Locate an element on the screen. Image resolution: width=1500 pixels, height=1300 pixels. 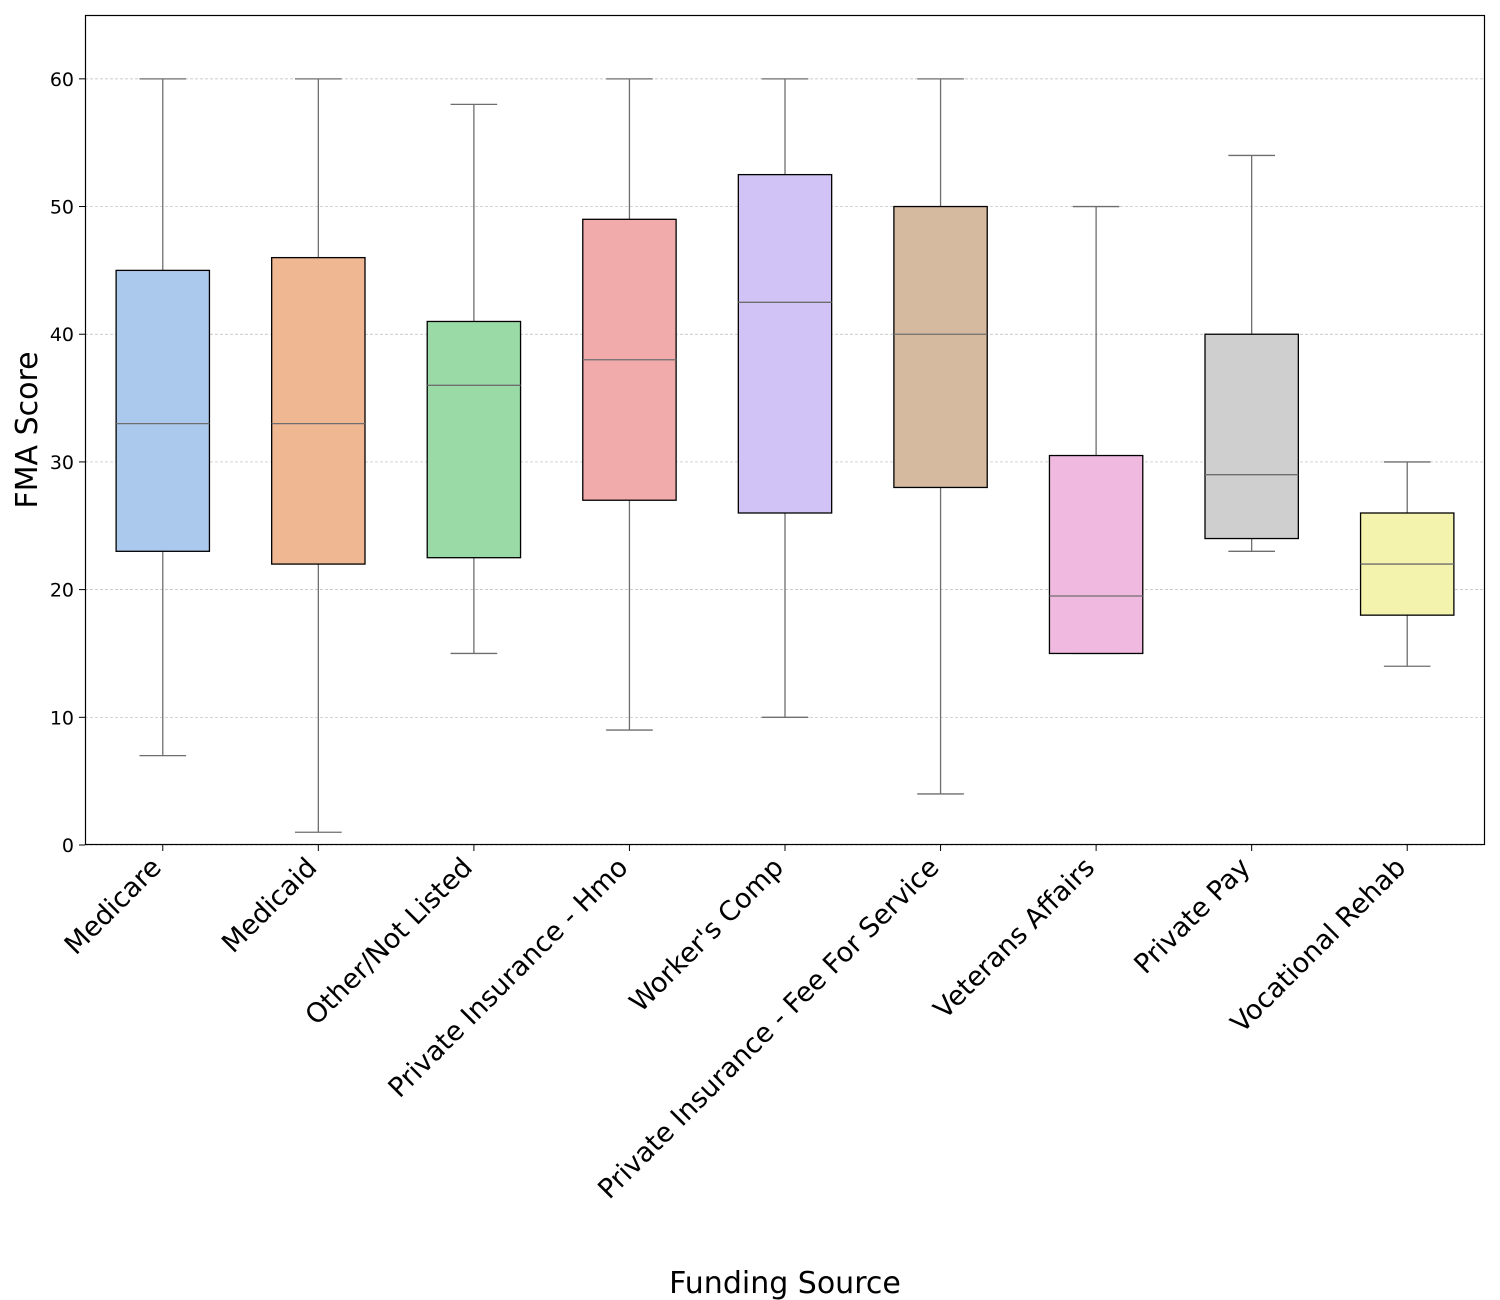
y-axis-title: FMA Score is located at coordinates (27, 429).